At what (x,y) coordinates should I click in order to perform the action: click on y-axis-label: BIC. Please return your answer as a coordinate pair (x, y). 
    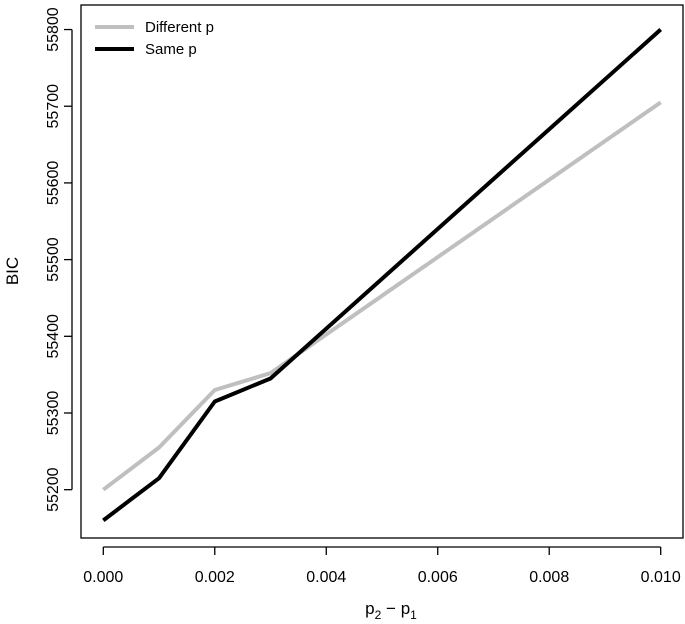
    Looking at the image, I should click on (12, 271).